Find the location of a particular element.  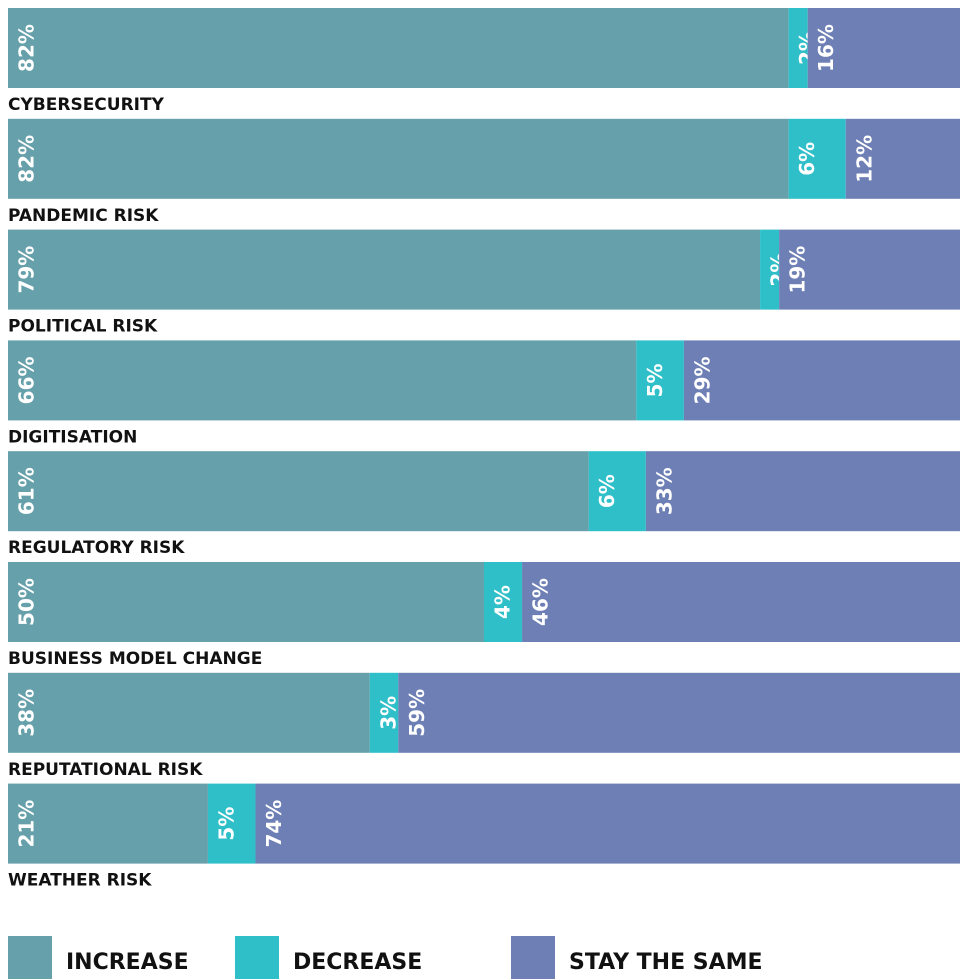

value-label: 3% is located at coordinates (388, 713).